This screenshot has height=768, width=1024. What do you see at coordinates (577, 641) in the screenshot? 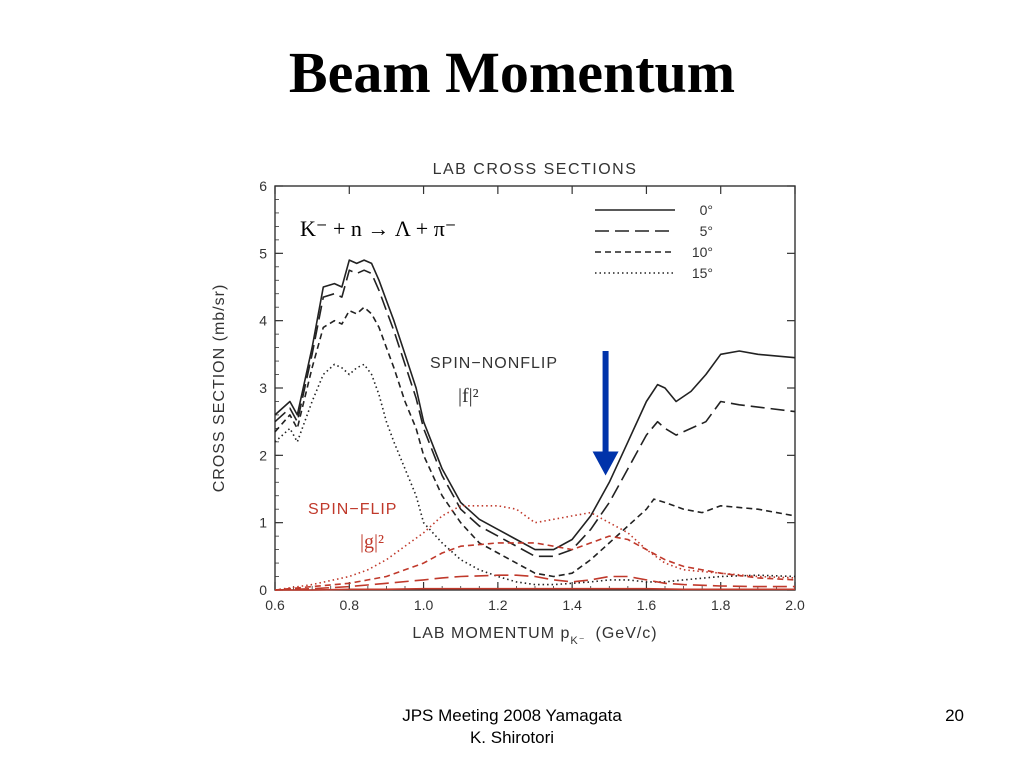
I see `x-axis-title-subscript: K⁻` at bounding box center [577, 641].